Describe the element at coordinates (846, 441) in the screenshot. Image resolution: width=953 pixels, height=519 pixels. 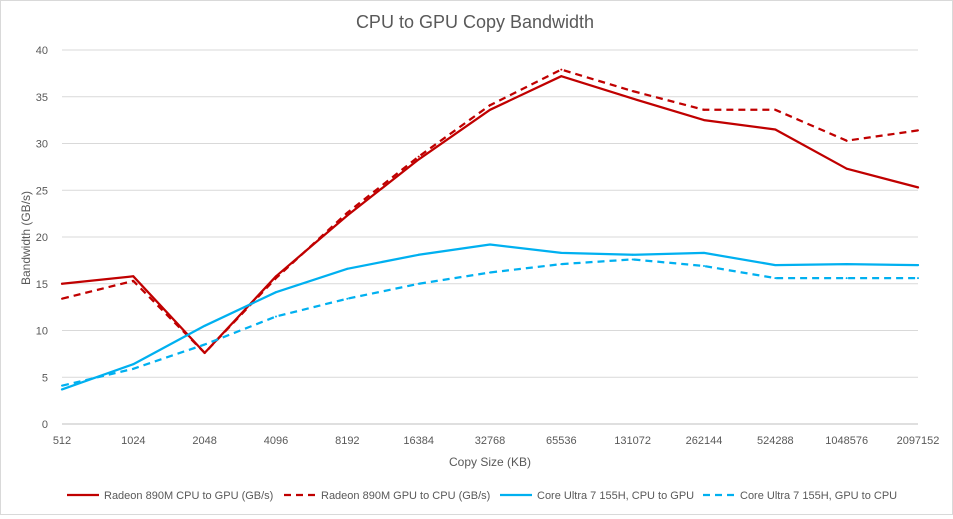
I see `x-tick-label: 1048576` at that location.